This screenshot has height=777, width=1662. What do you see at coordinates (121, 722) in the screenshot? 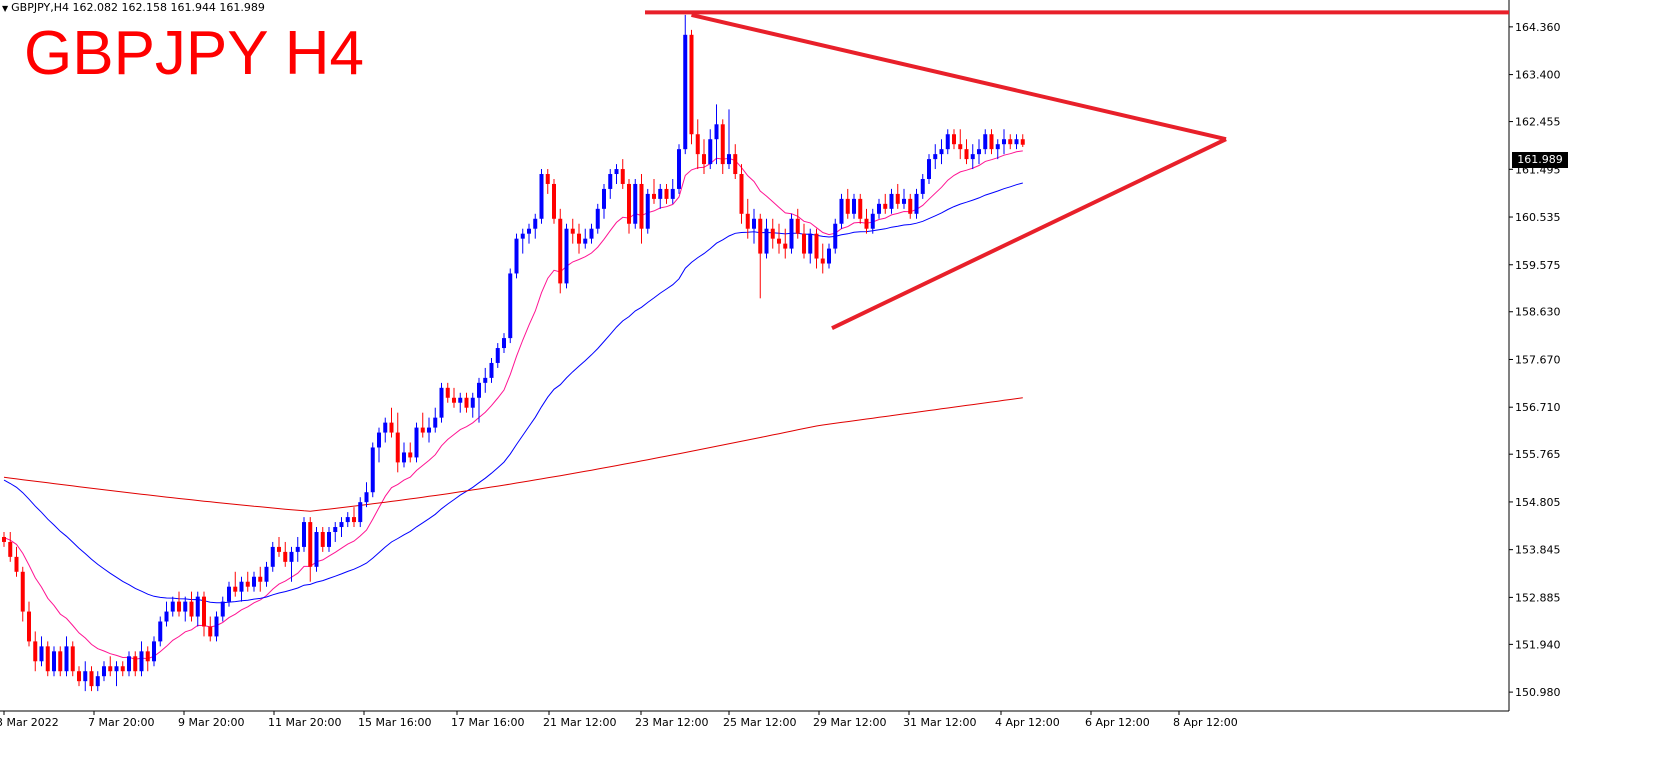
I see `x-tick-label: 7 Mar 20:00` at bounding box center [121, 722].